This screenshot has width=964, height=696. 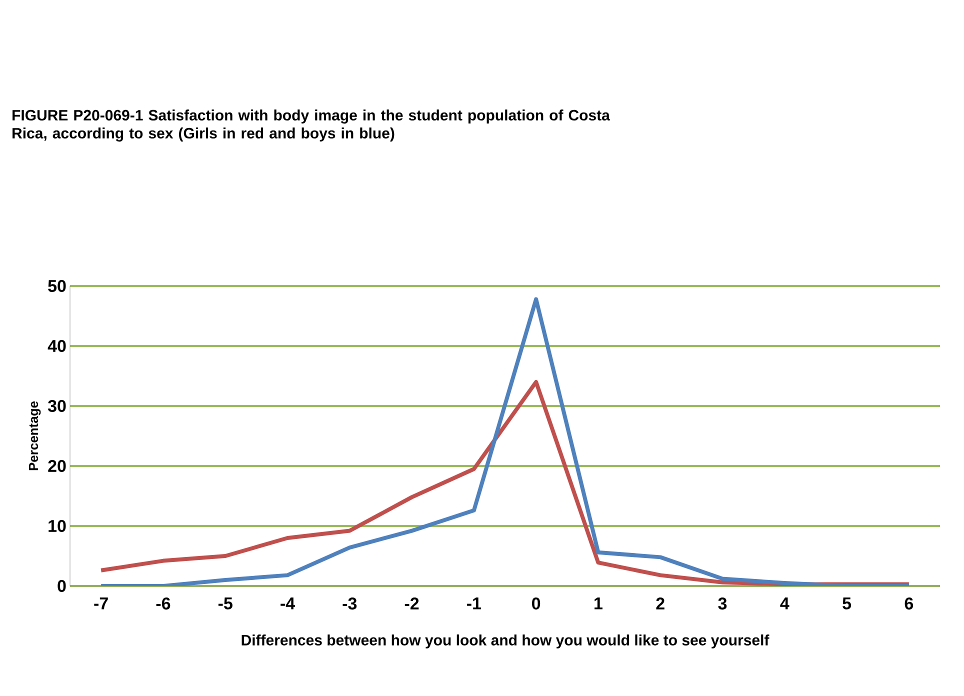 What do you see at coordinates (411, 604) in the screenshot?
I see `x-tick-label: -2` at bounding box center [411, 604].